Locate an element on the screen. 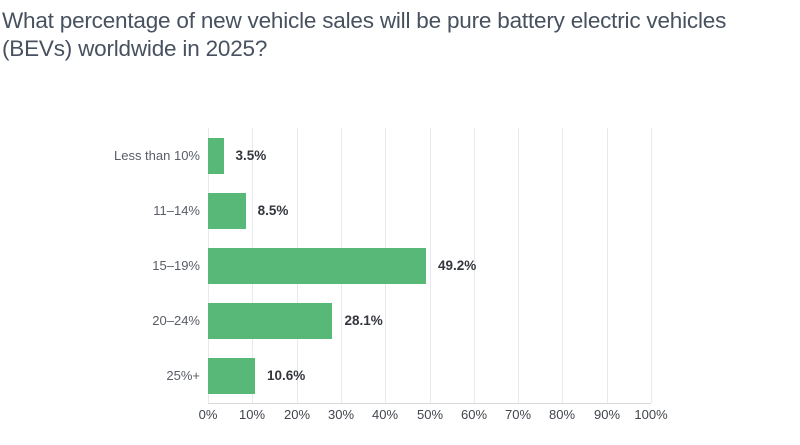 The image size is (800, 445). value-label: 8.5% is located at coordinates (273, 210).